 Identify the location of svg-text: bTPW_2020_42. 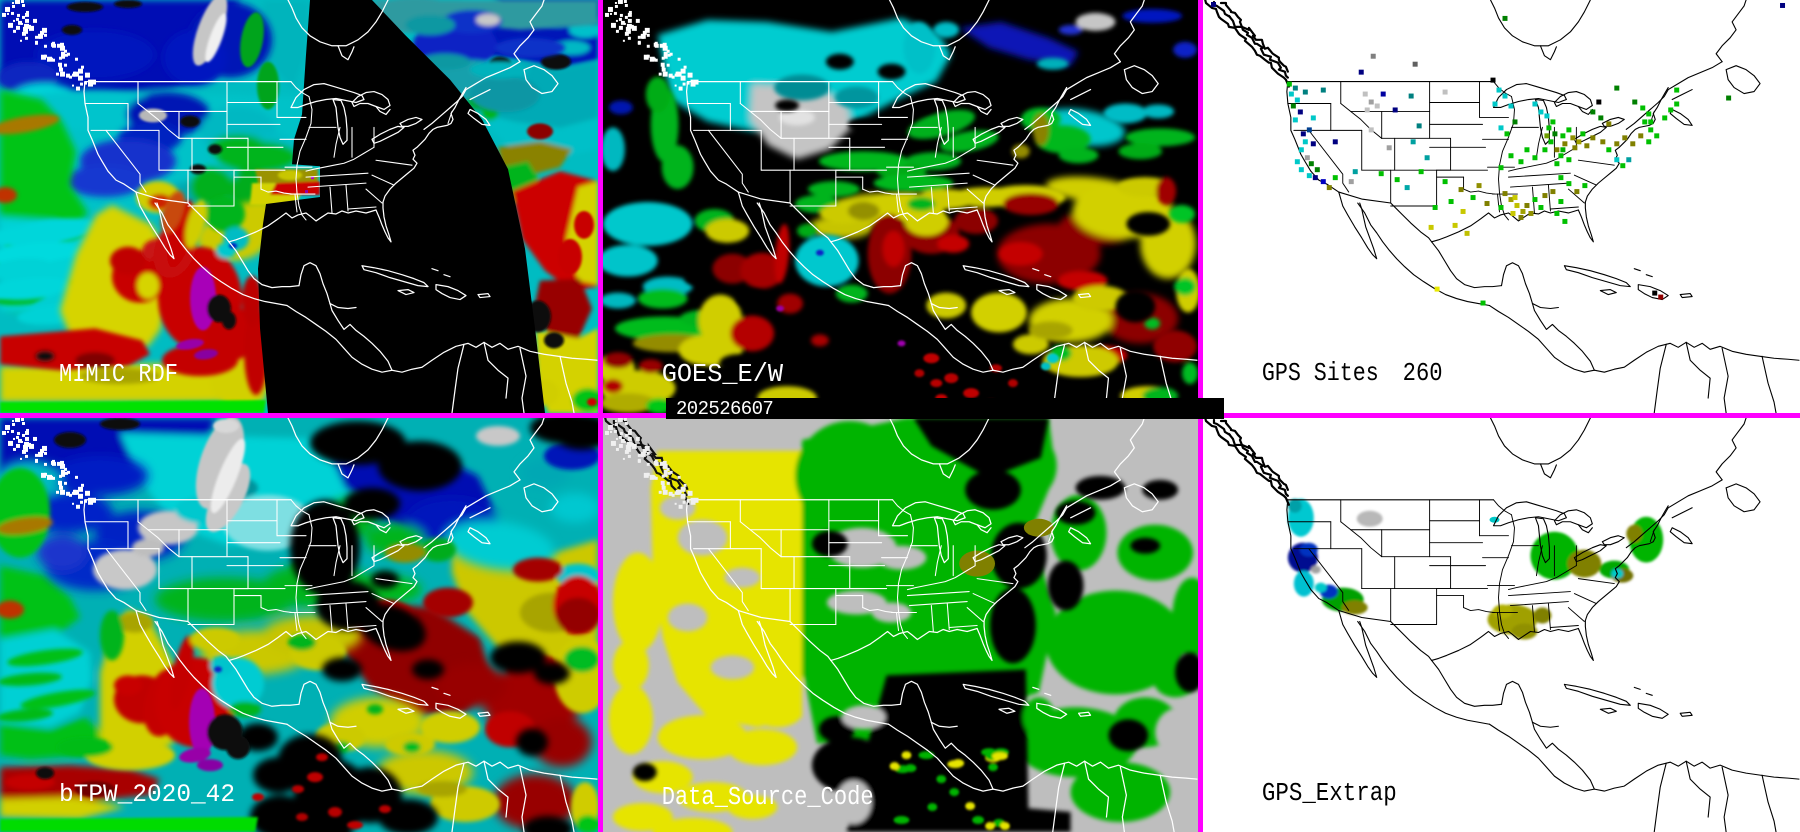
(147, 795).